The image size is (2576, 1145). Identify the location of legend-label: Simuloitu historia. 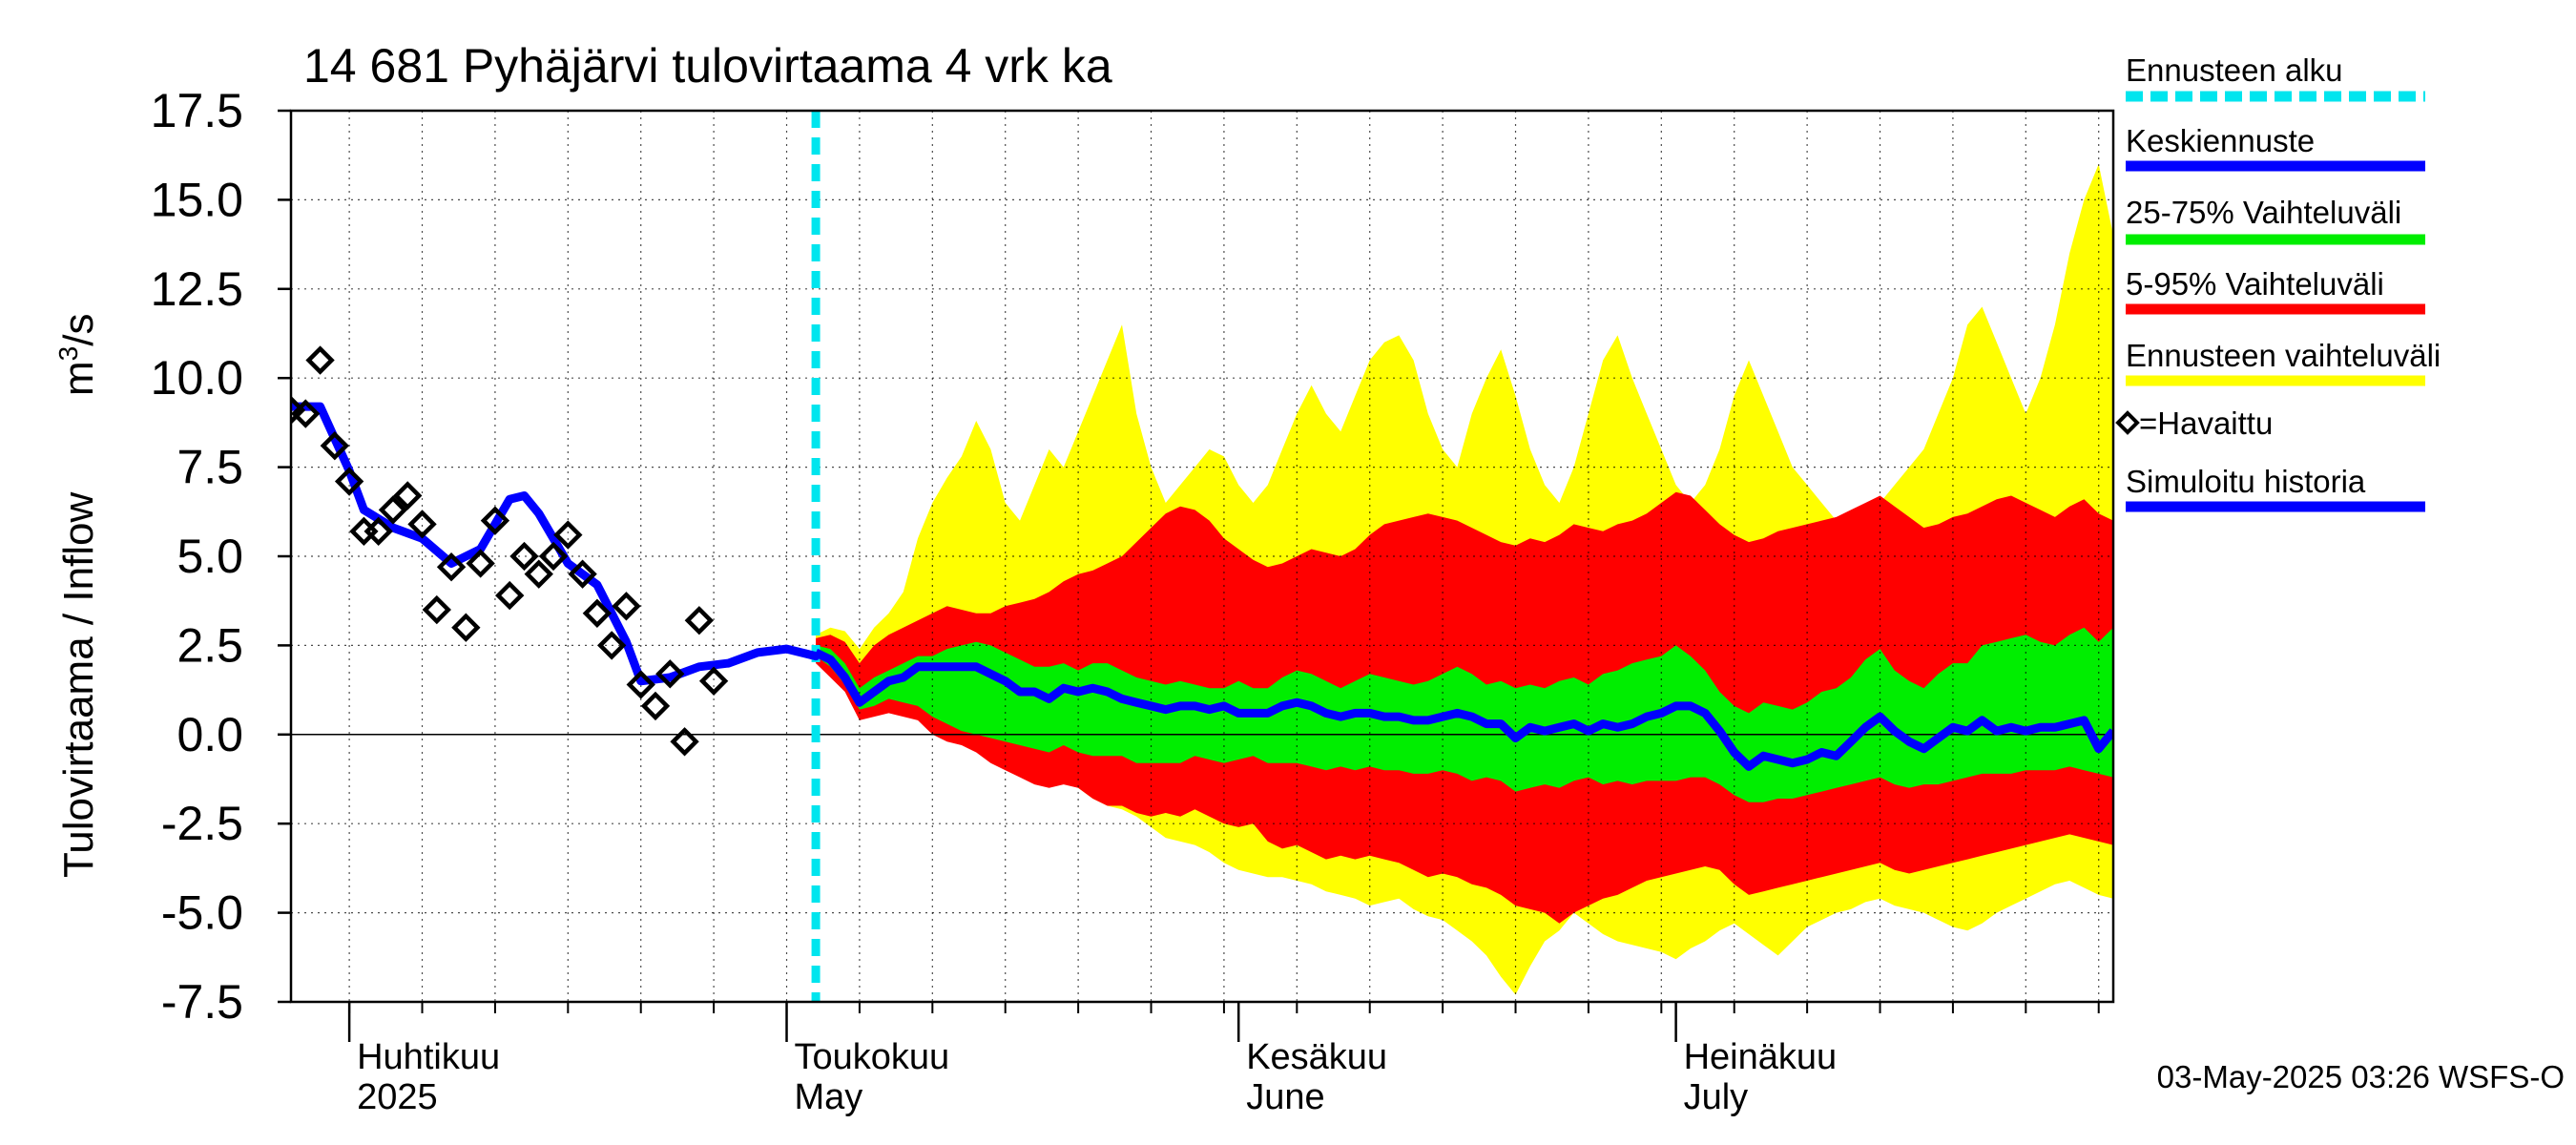
(2246, 482).